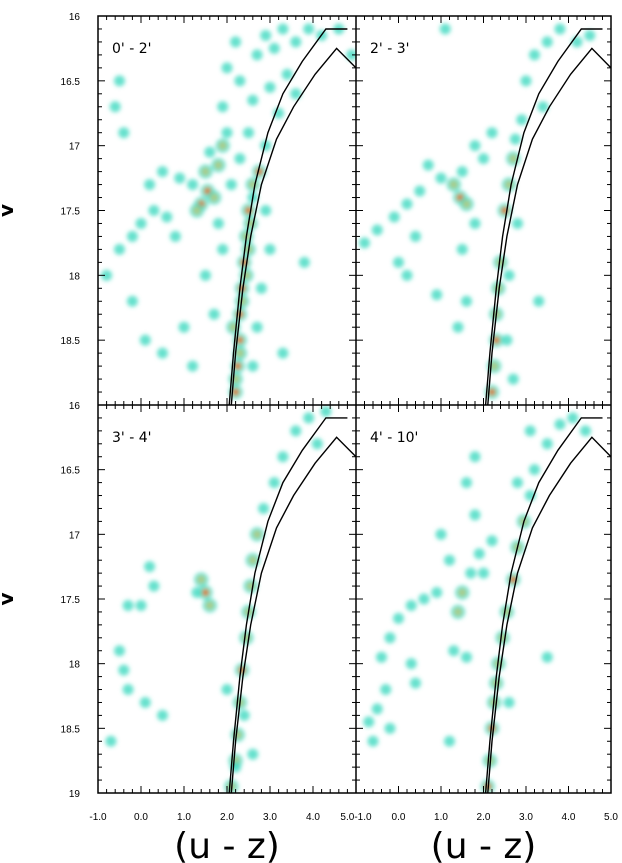  I want to click on x-tick-label: -1.0, so click(98, 817).